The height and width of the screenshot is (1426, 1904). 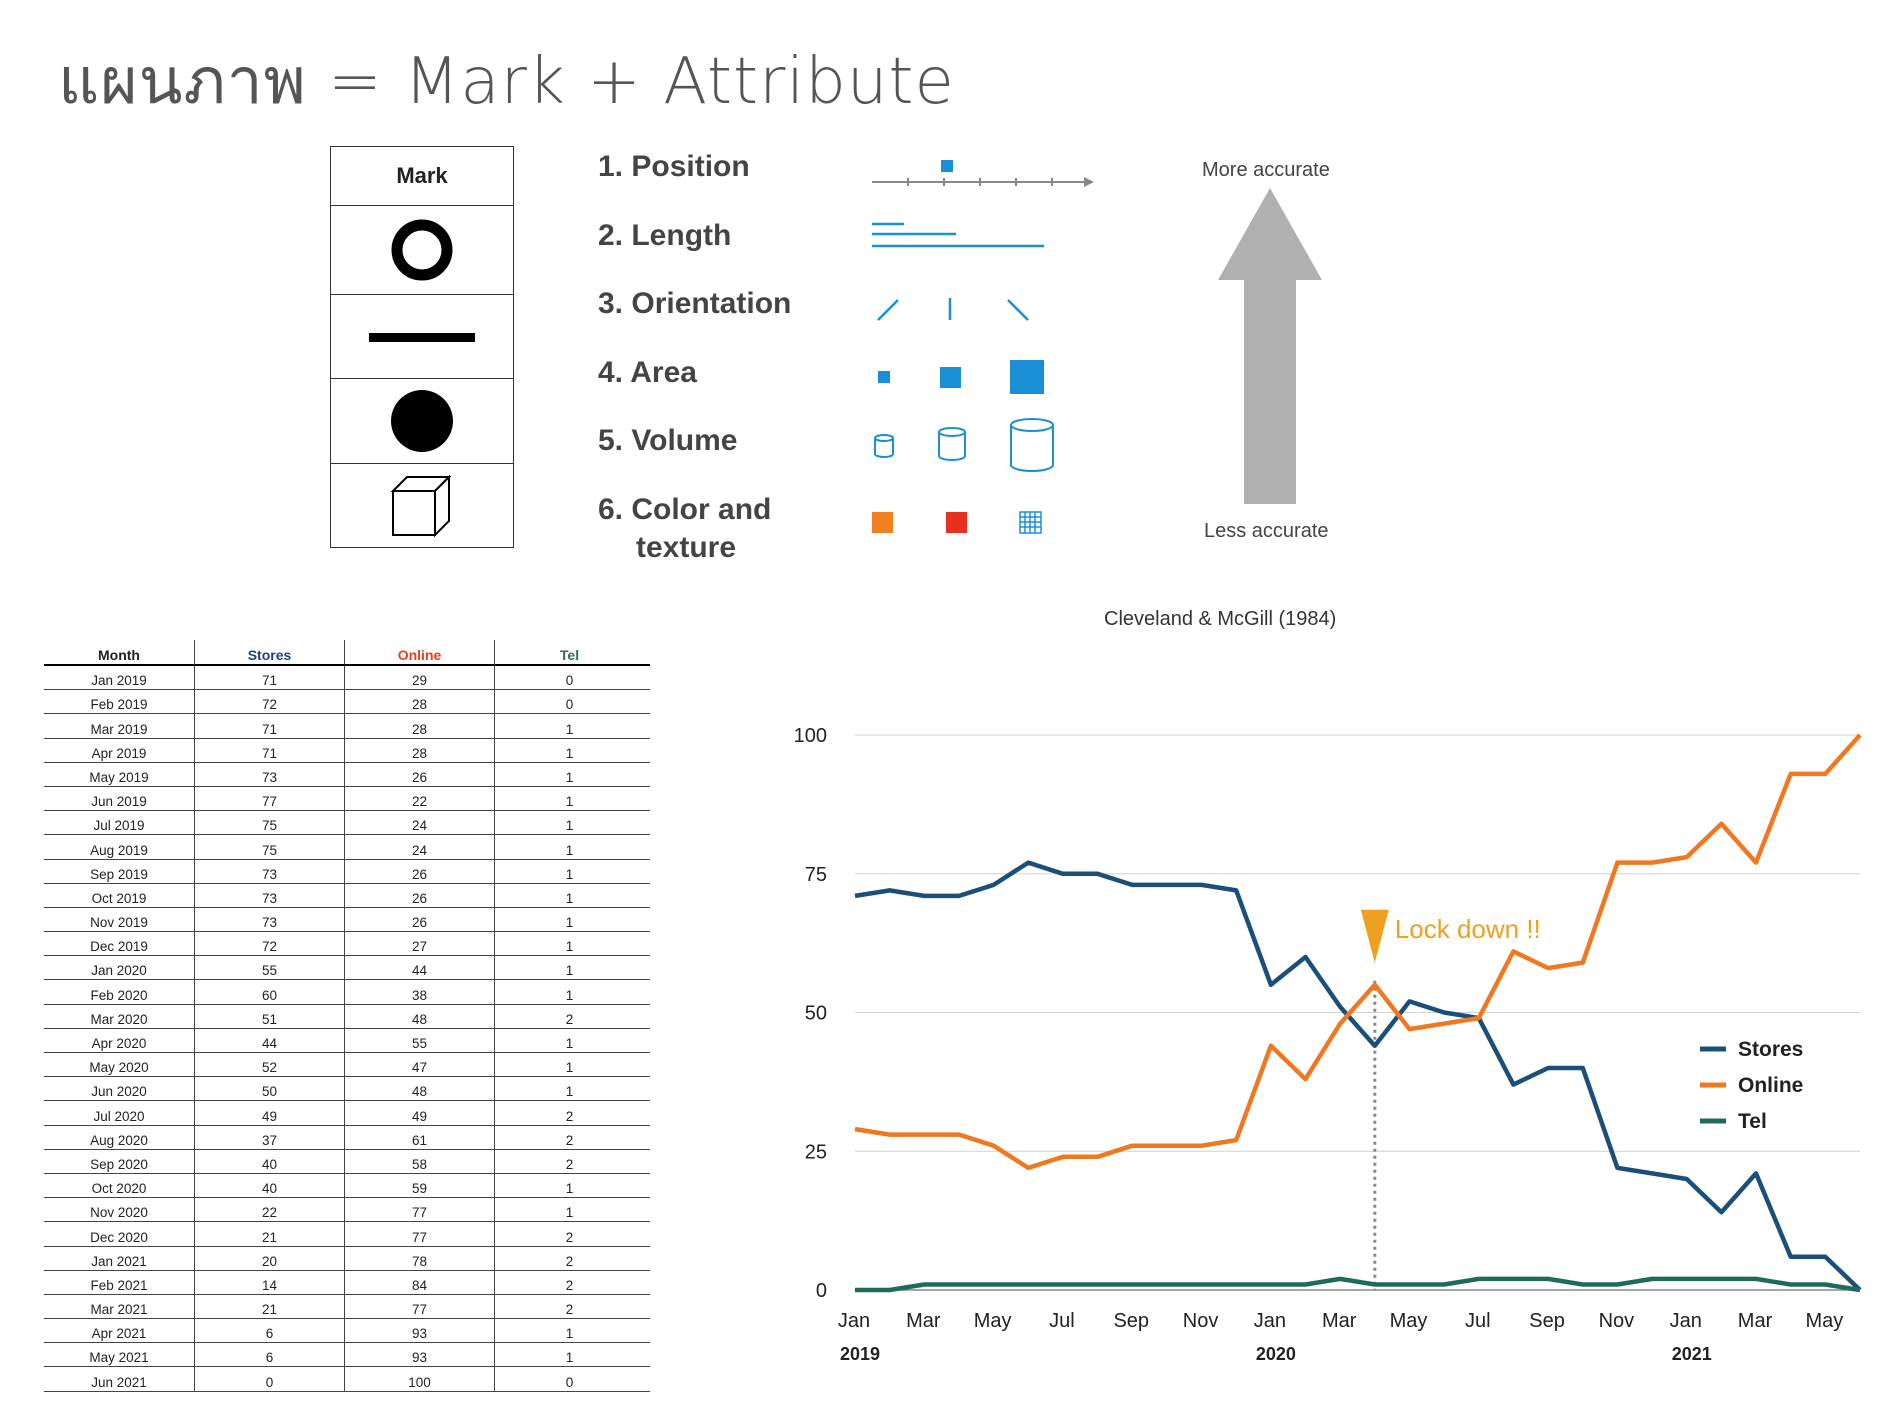 What do you see at coordinates (347, 702) in the screenshot?
I see `table-row: Feb 2019 72 28 0` at bounding box center [347, 702].